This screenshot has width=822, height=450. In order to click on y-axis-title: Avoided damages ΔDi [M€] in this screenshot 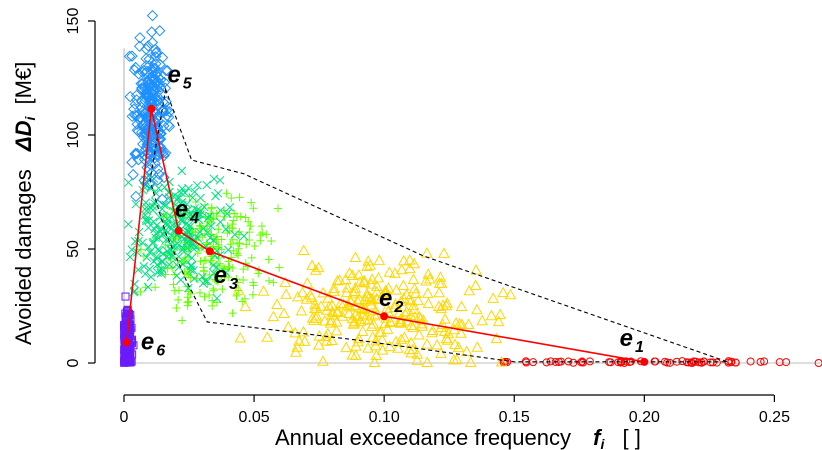, I will do `click(25, 203)`.